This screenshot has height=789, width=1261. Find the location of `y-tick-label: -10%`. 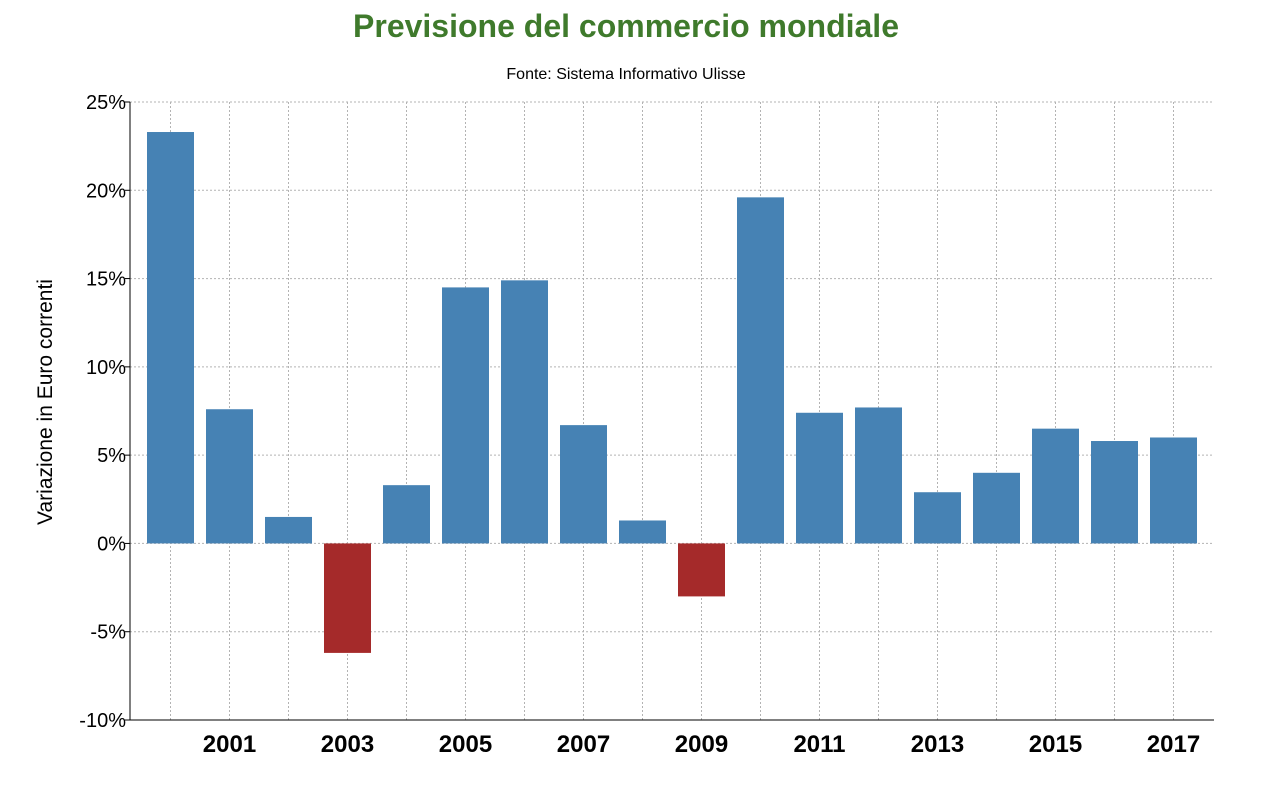

y-tick-label: -10% is located at coordinates (102, 721).